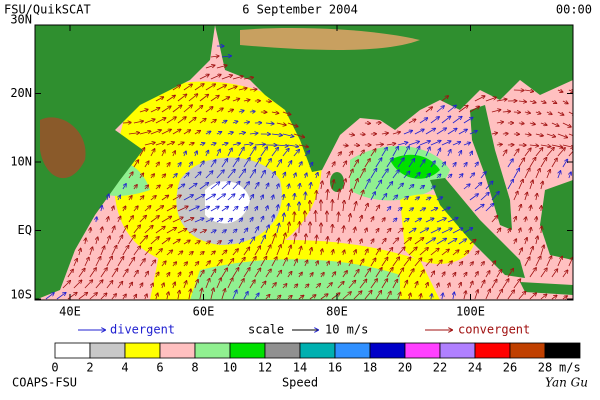  Describe the element at coordinates (124, 368) in the screenshot. I see `colorbar-label: 4` at that location.